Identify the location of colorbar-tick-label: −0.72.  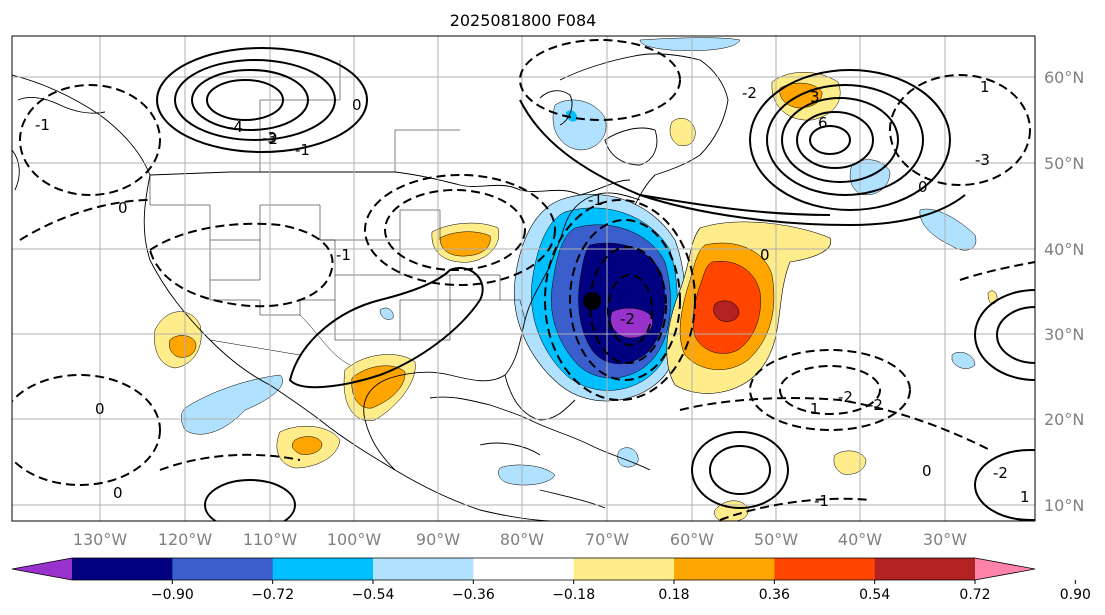
(272, 595).